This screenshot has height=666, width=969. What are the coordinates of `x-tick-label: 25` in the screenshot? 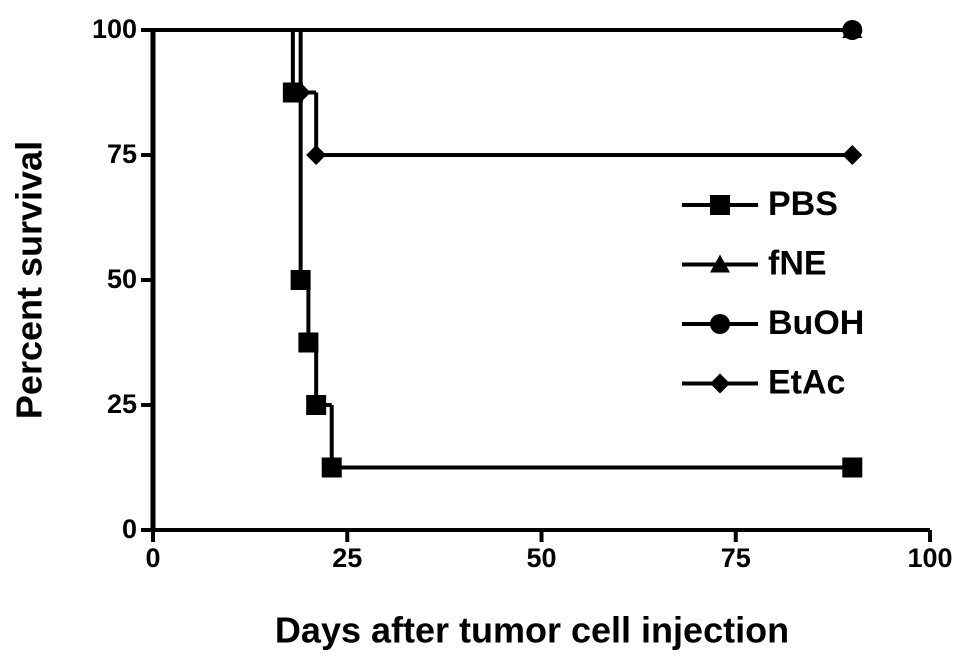 It's located at (347, 558).